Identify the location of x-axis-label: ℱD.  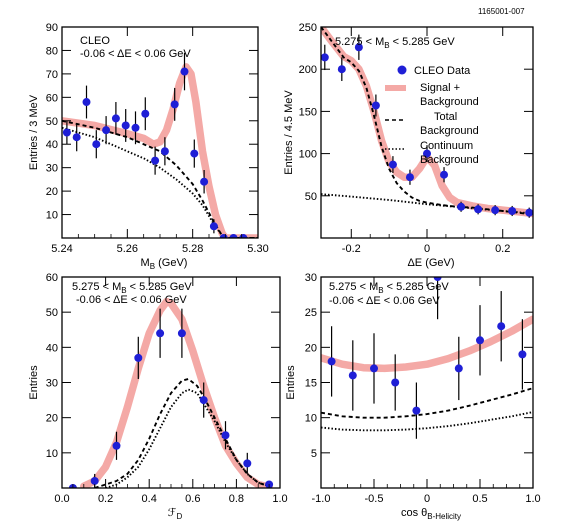
(175, 514).